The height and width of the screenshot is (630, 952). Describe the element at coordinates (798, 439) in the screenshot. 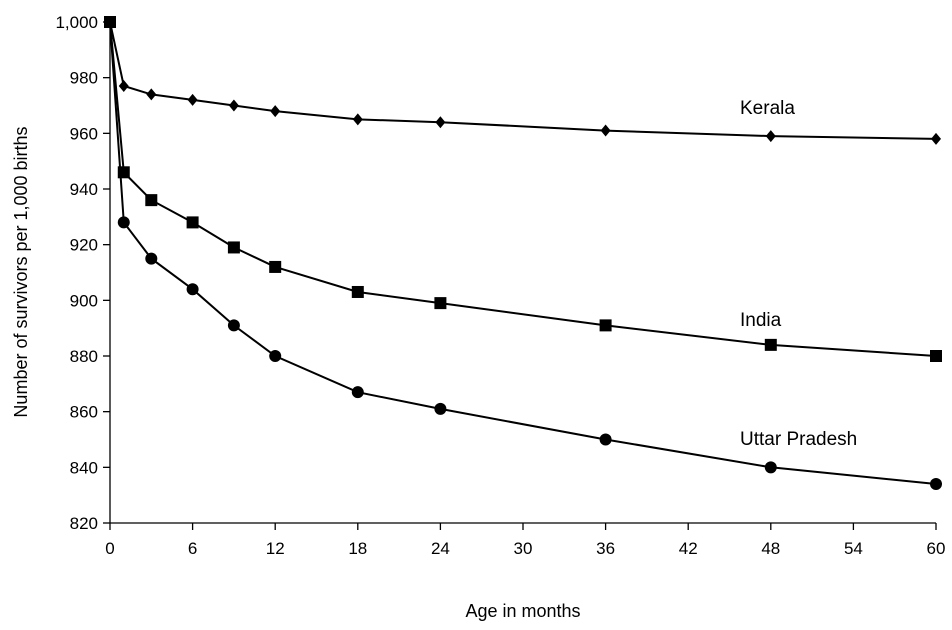

I see `series-label-uttar-pradesh: Uttar Pradesh` at that location.